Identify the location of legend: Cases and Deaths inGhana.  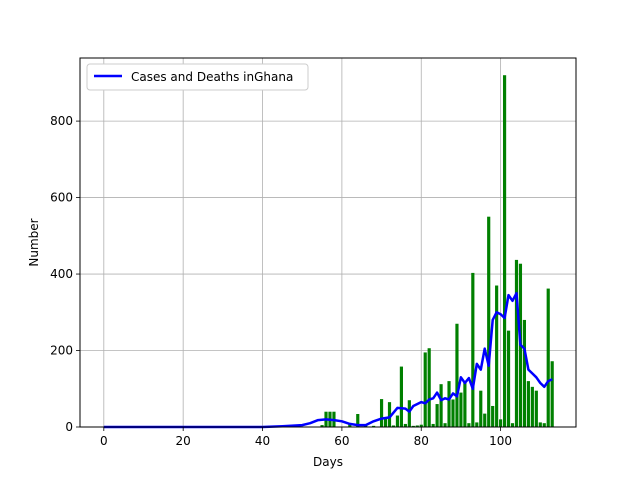
(197, 77).